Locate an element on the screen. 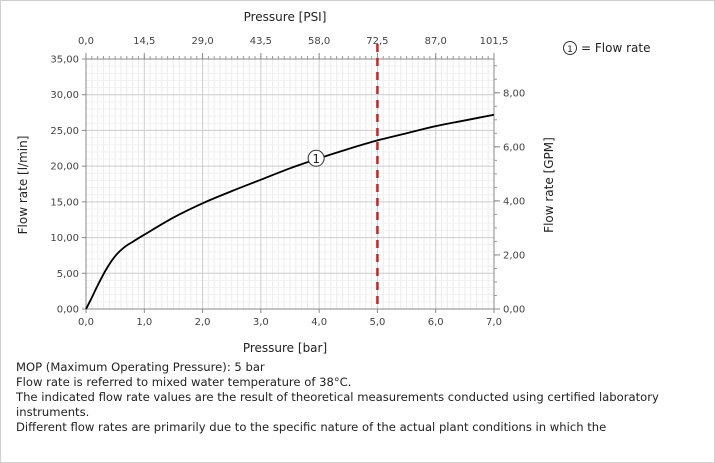 The width and height of the screenshot is (715, 463). y-tick-label: 30,00 is located at coordinates (64, 95).